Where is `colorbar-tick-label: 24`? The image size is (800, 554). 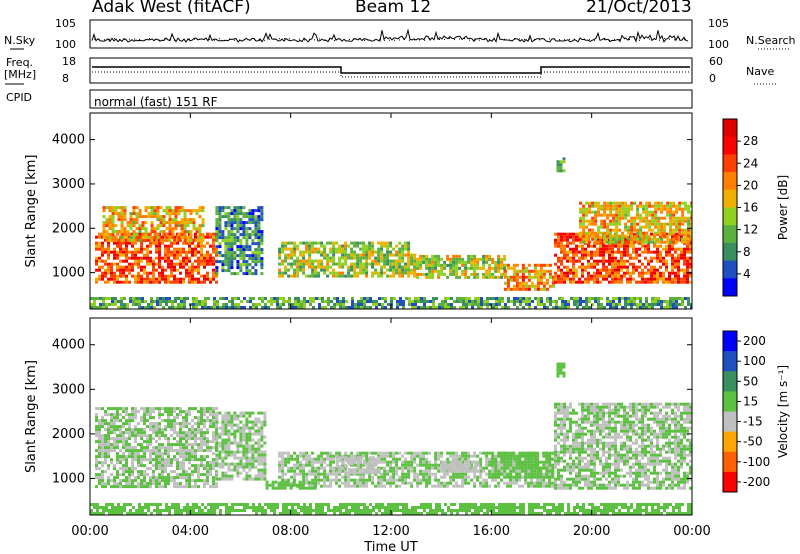
colorbar-tick-label: 24 is located at coordinates (750, 163).